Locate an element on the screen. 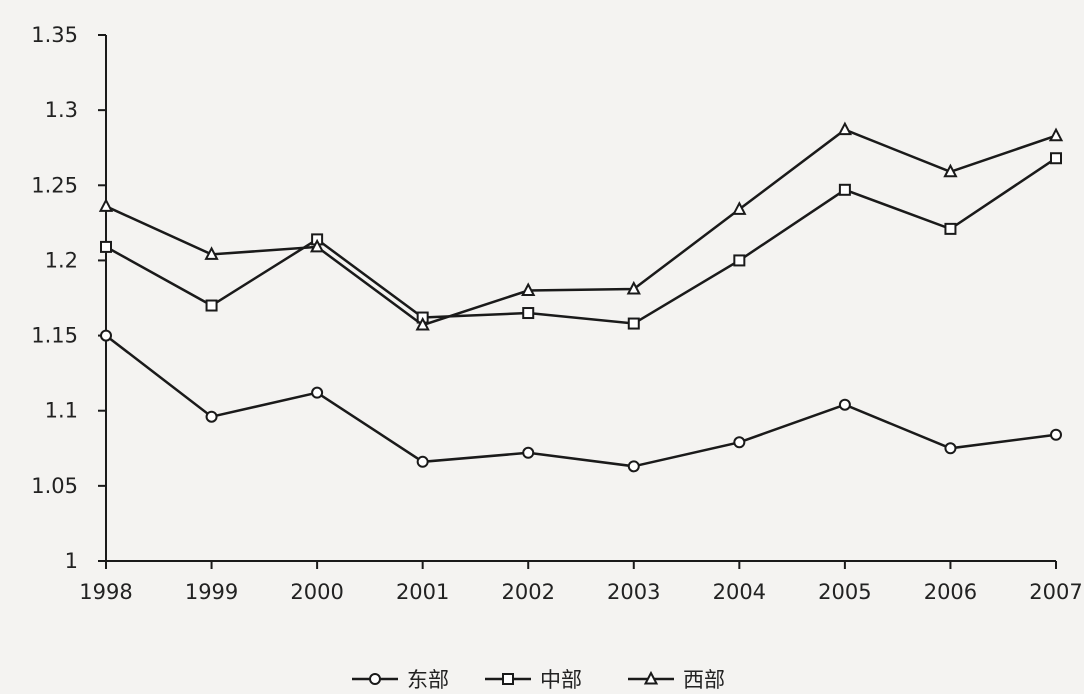 The height and width of the screenshot is (694, 1084). y-tick-label: 1.2 is located at coordinates (61, 260).